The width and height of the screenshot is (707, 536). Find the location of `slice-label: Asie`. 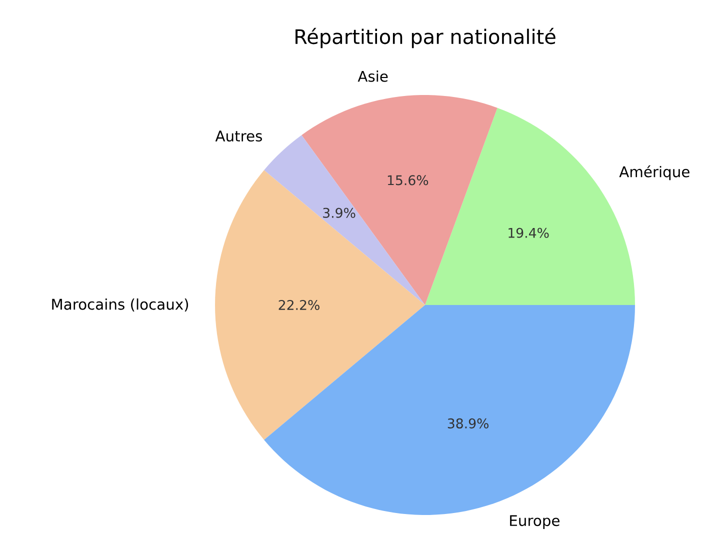

slice-label: Asie is located at coordinates (373, 76).